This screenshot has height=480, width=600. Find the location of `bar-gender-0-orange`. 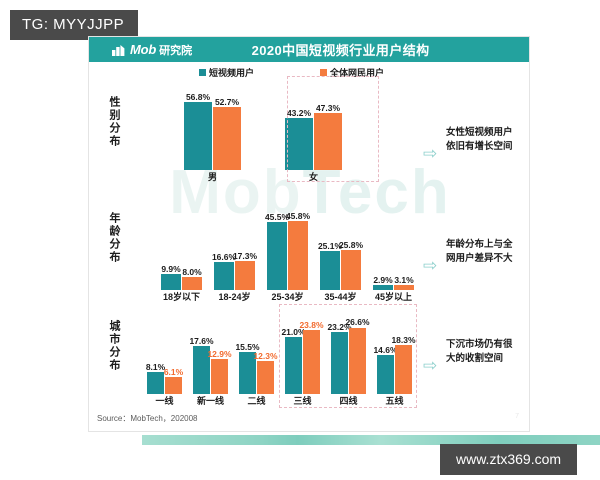

bar-gender-0-orange is located at coordinates (227, 138).